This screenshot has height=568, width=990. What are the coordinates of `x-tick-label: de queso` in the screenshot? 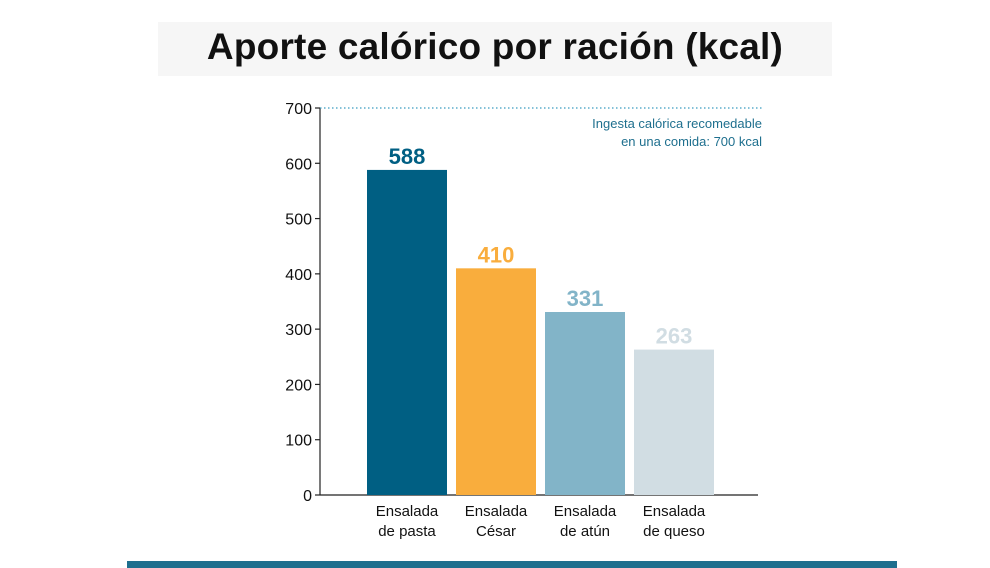 It's located at (674, 531).